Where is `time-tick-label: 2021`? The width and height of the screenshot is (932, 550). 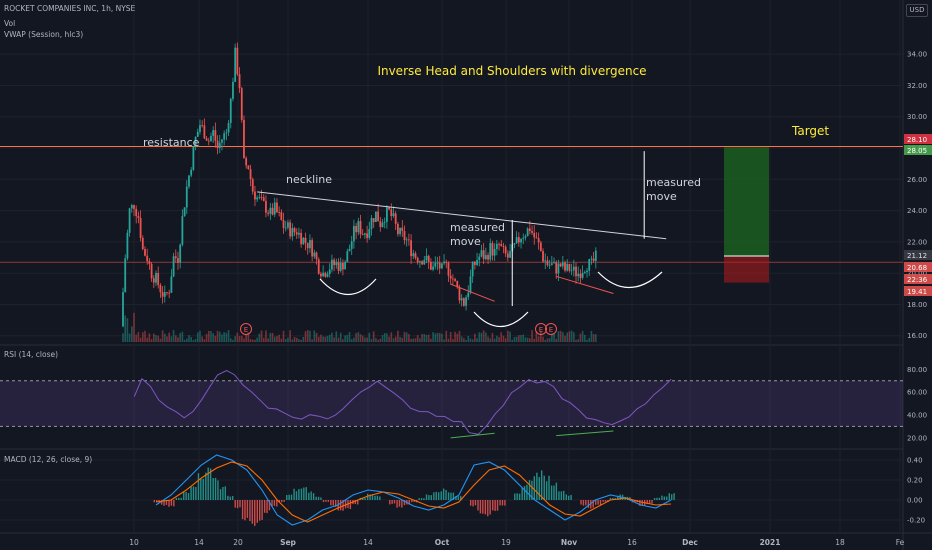
time-tick-label: 2021 is located at coordinates (770, 542).